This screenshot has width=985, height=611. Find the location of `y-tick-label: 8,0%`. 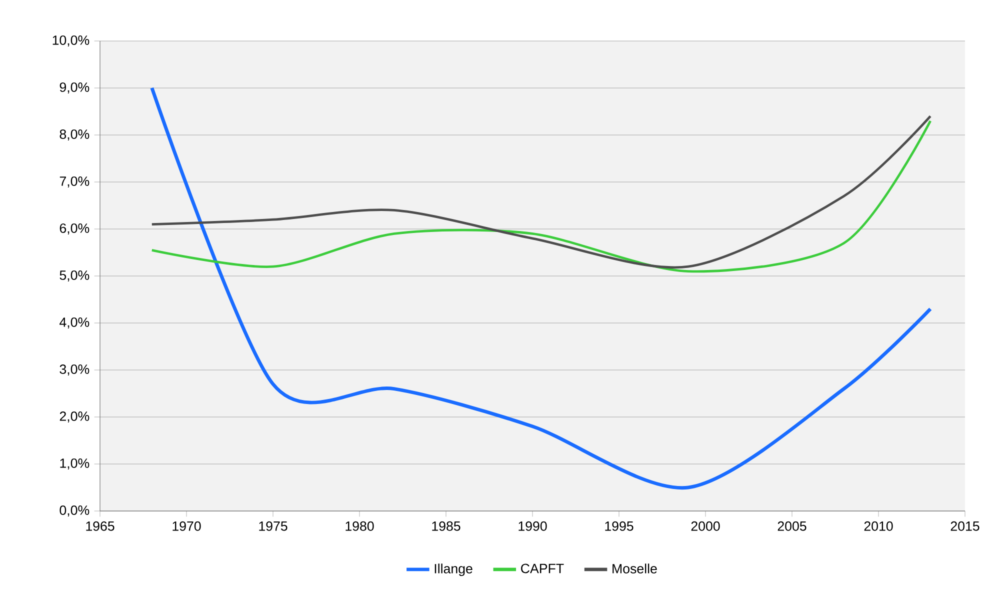

y-tick-label: 8,0% is located at coordinates (75, 135).